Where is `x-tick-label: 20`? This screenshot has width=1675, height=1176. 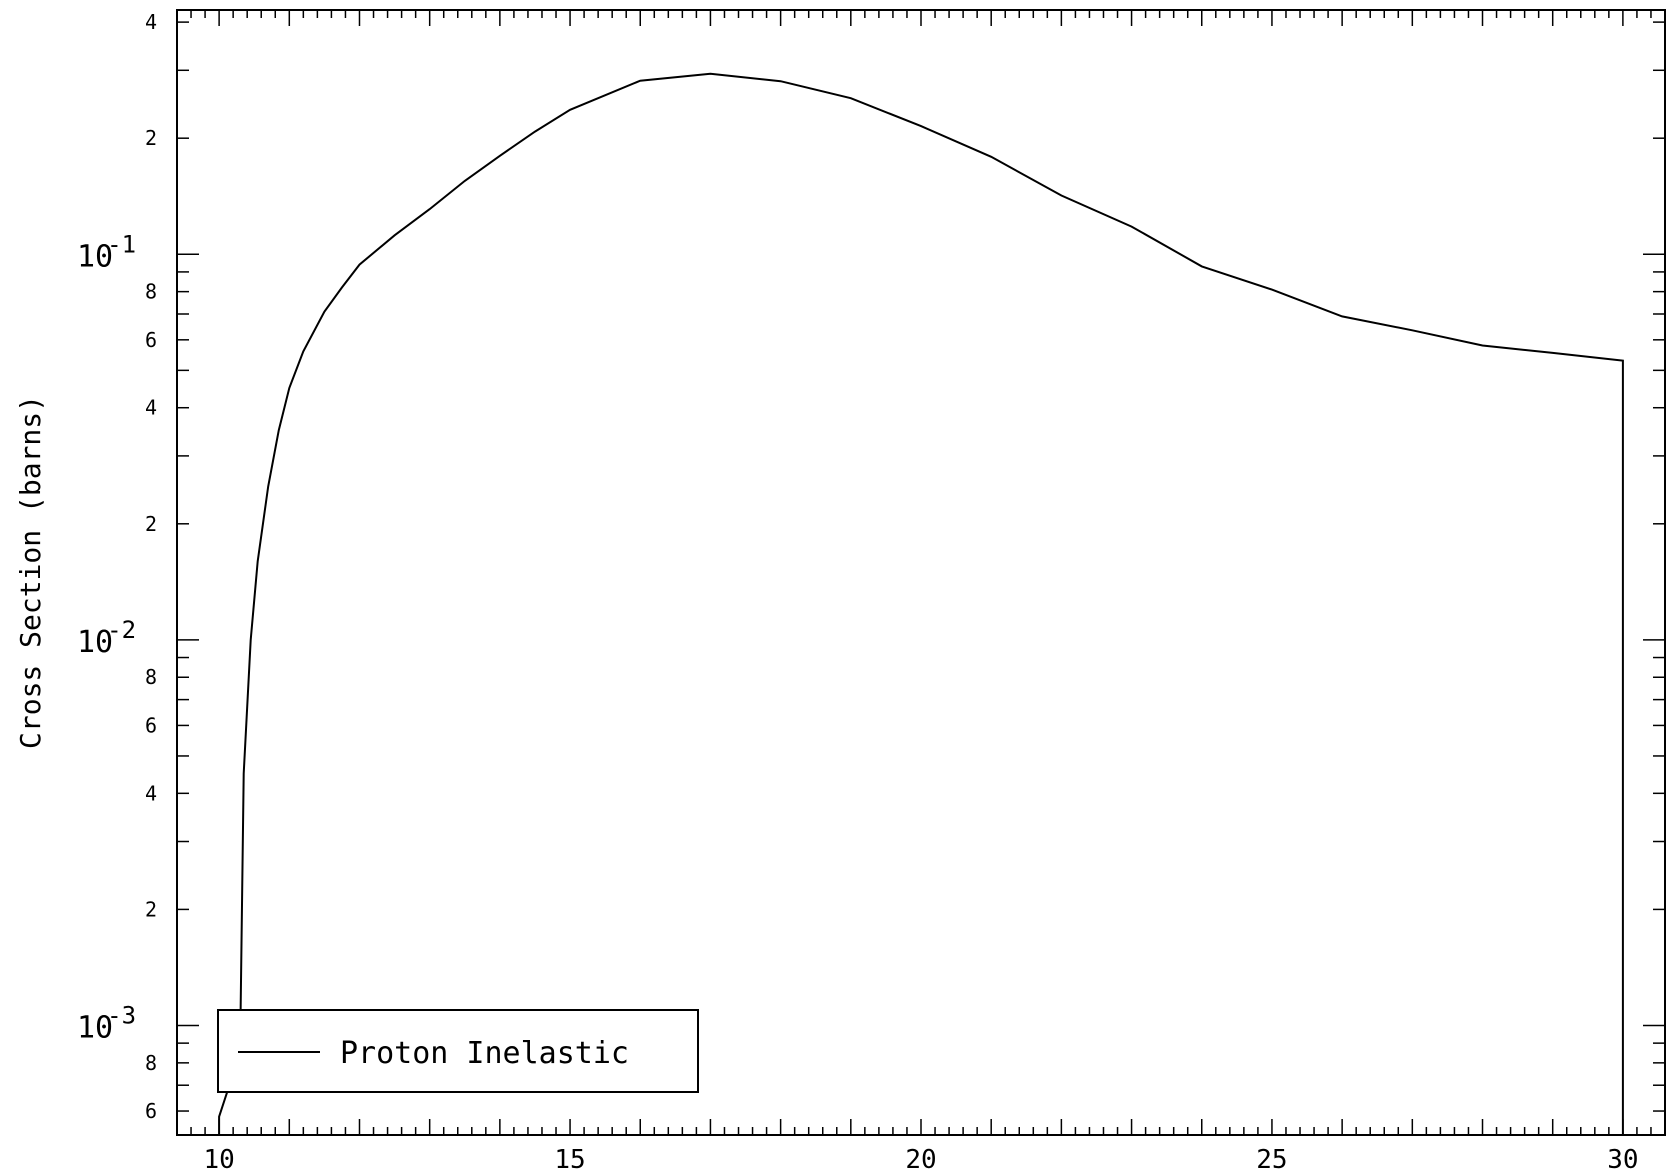
x-tick-label: 20 is located at coordinates (920, 1160).